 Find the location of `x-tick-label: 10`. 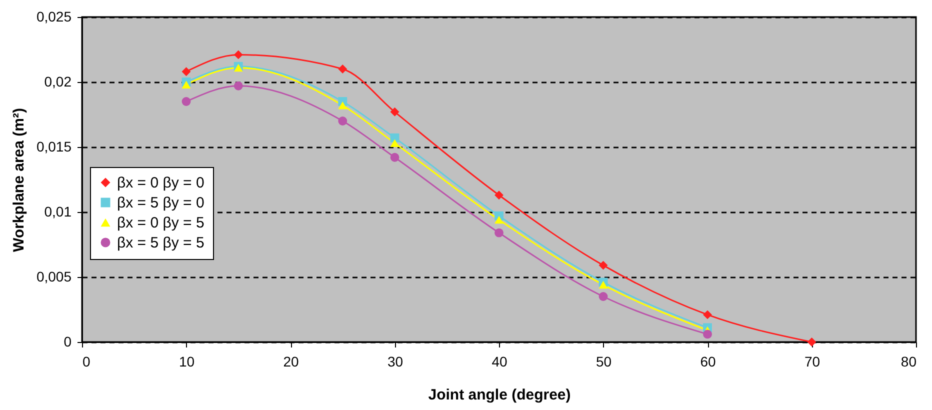

x-tick-label: 10 is located at coordinates (186, 362).